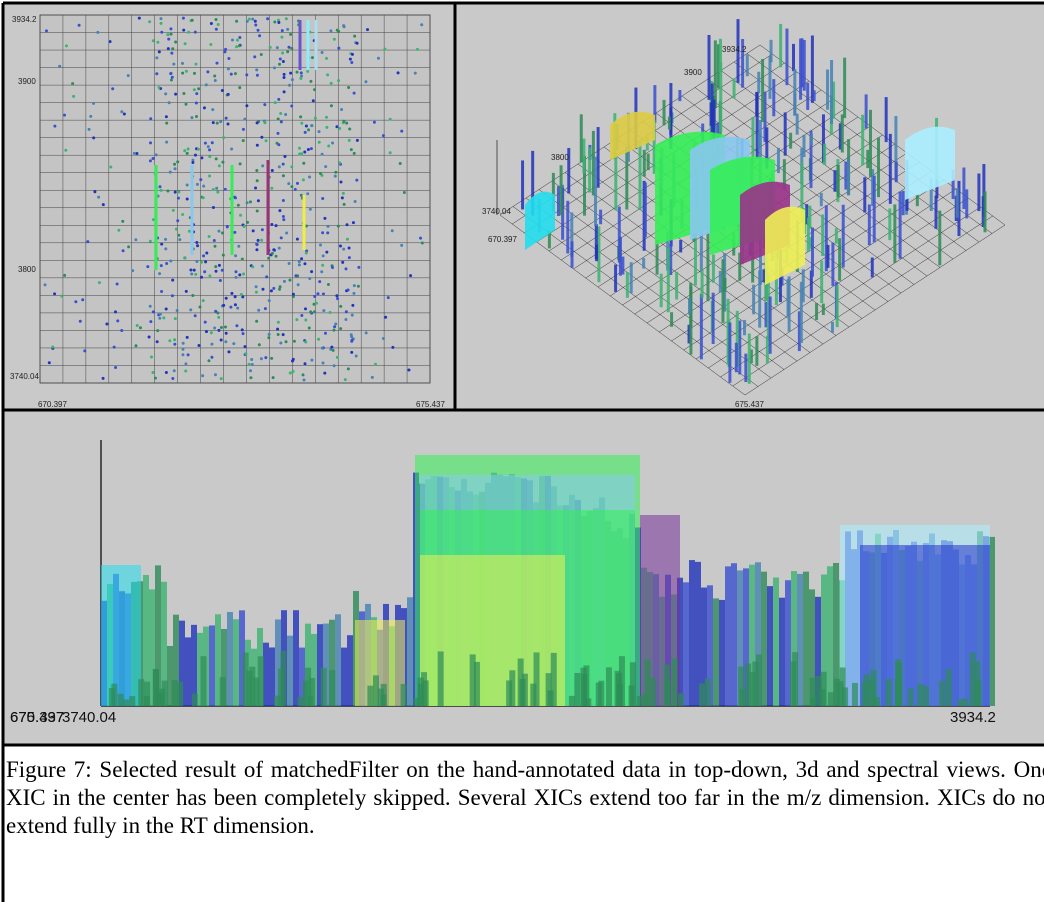  I want to click on xic-slab, so click(540, 220).